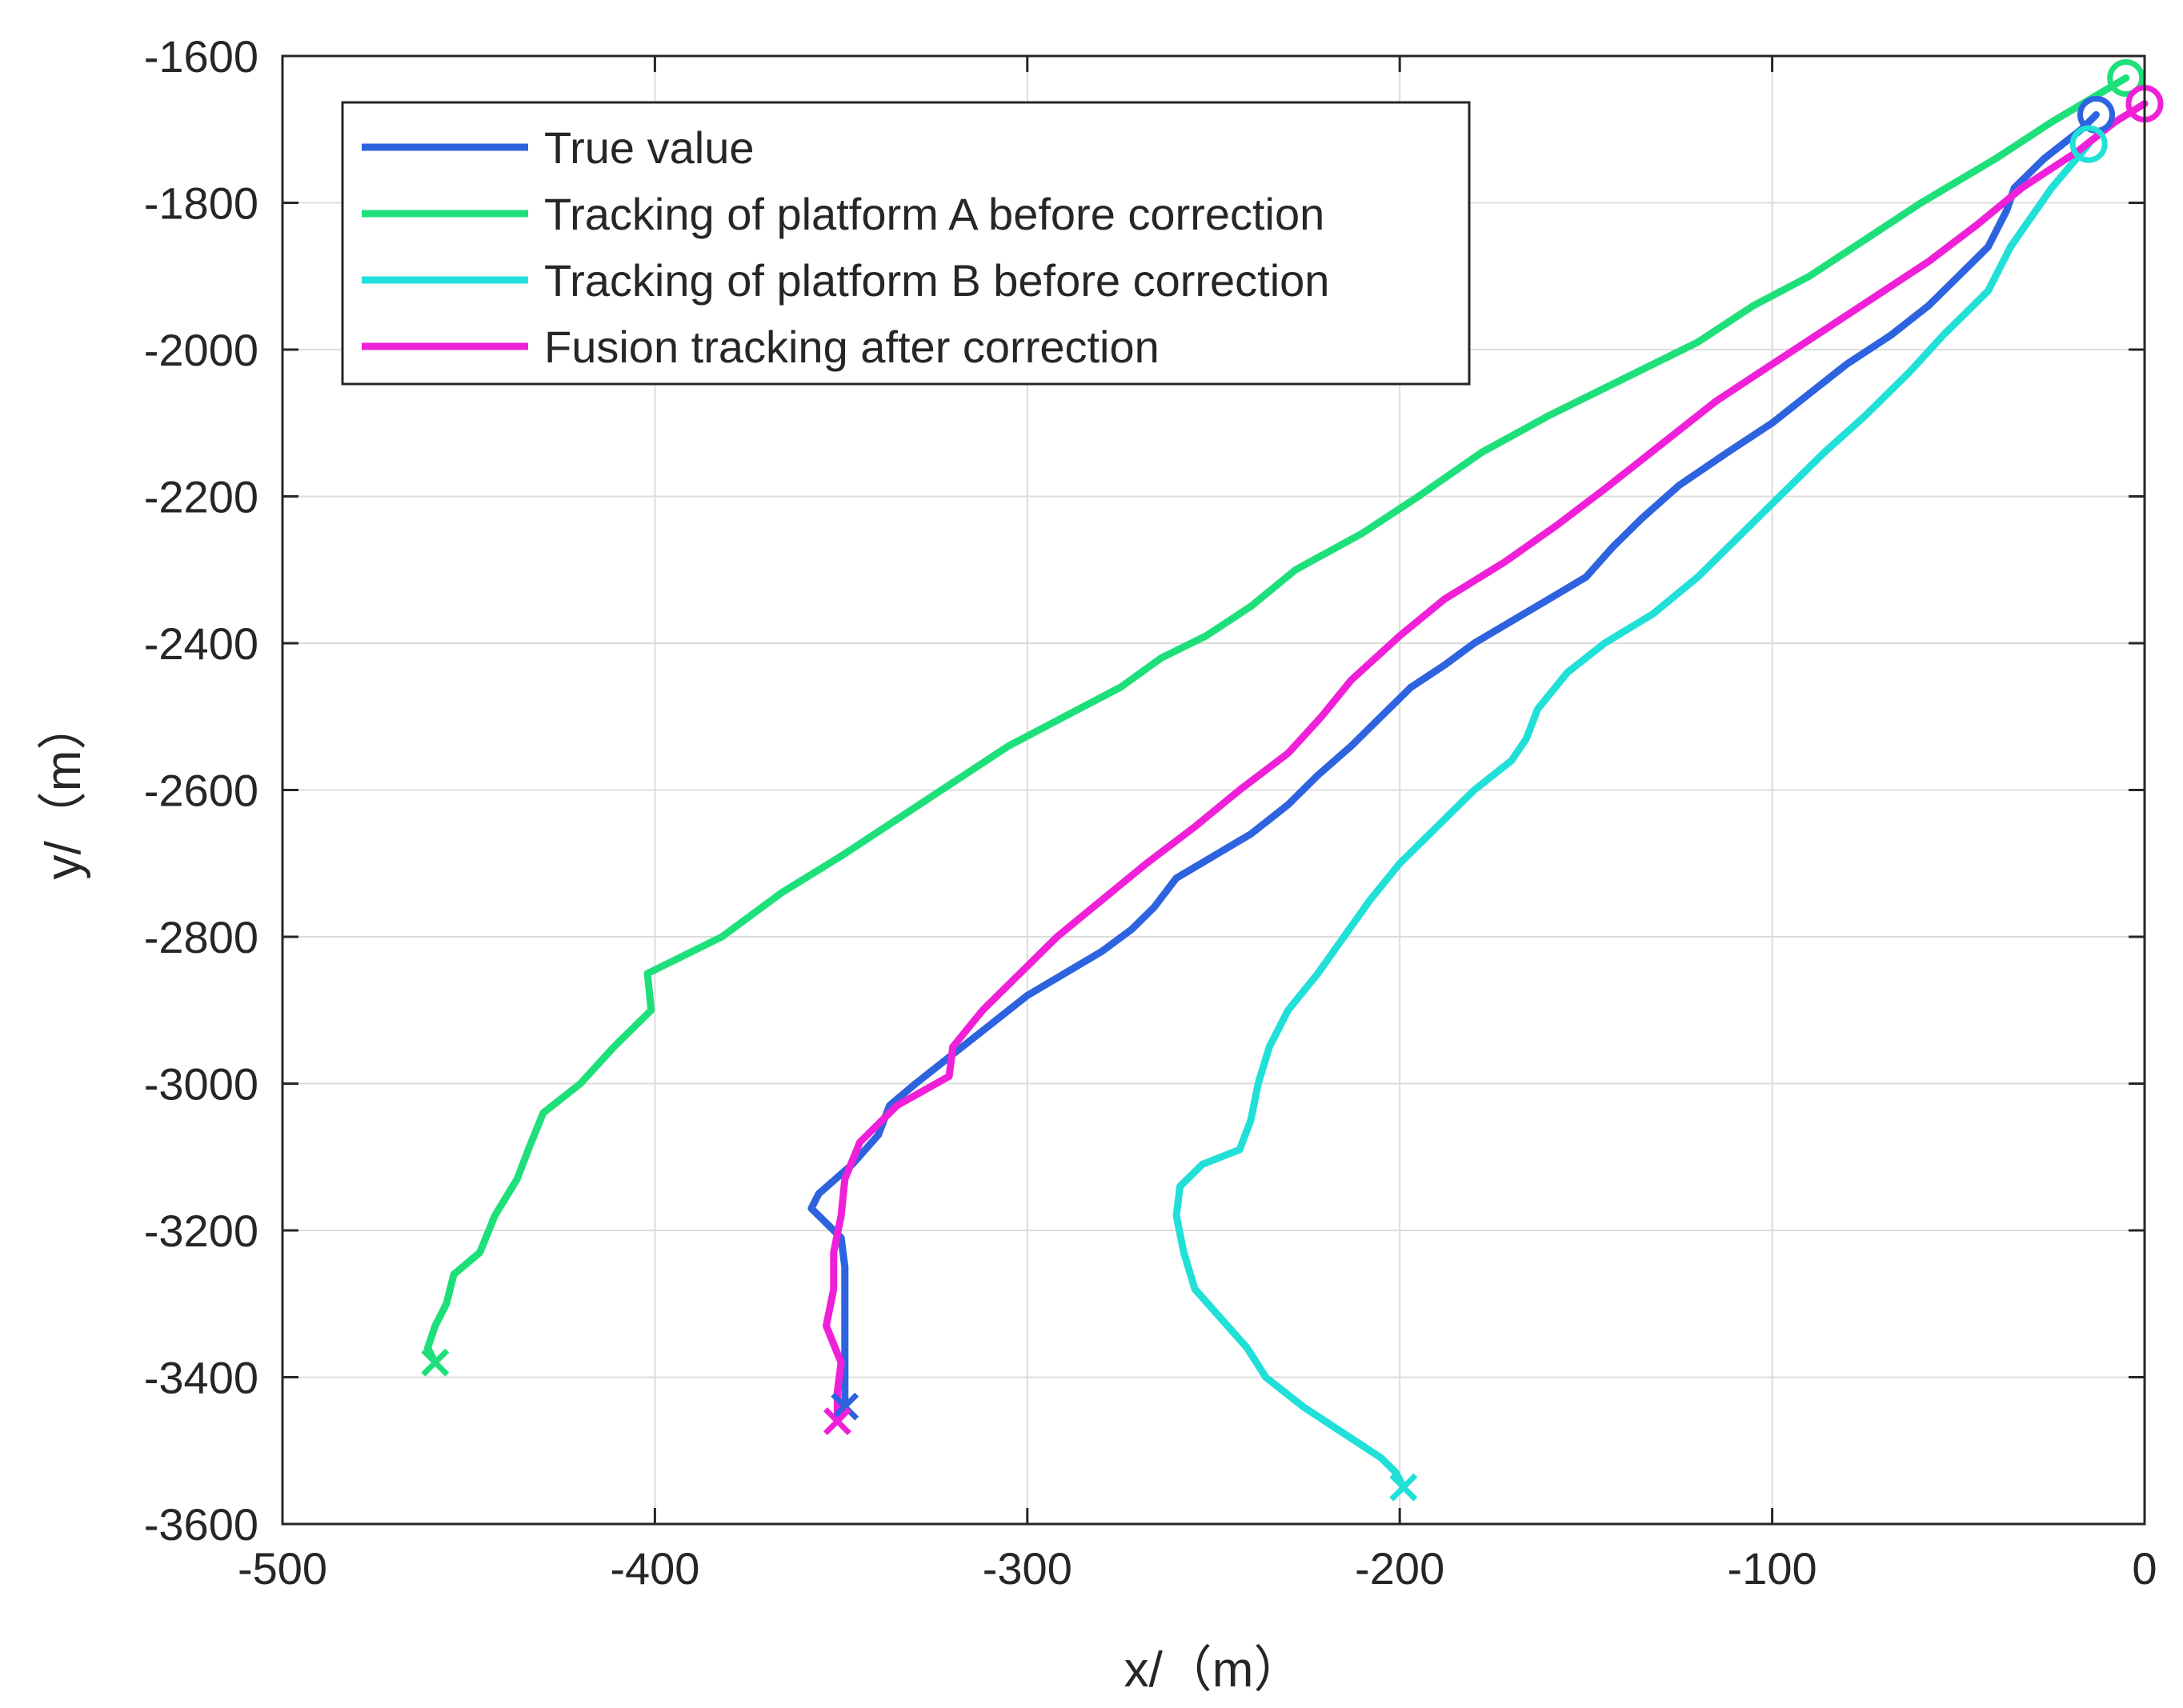 The image size is (2183, 1708). Describe the element at coordinates (201, 56) in the screenshot. I see `y-tick-label: -1600` at that location.